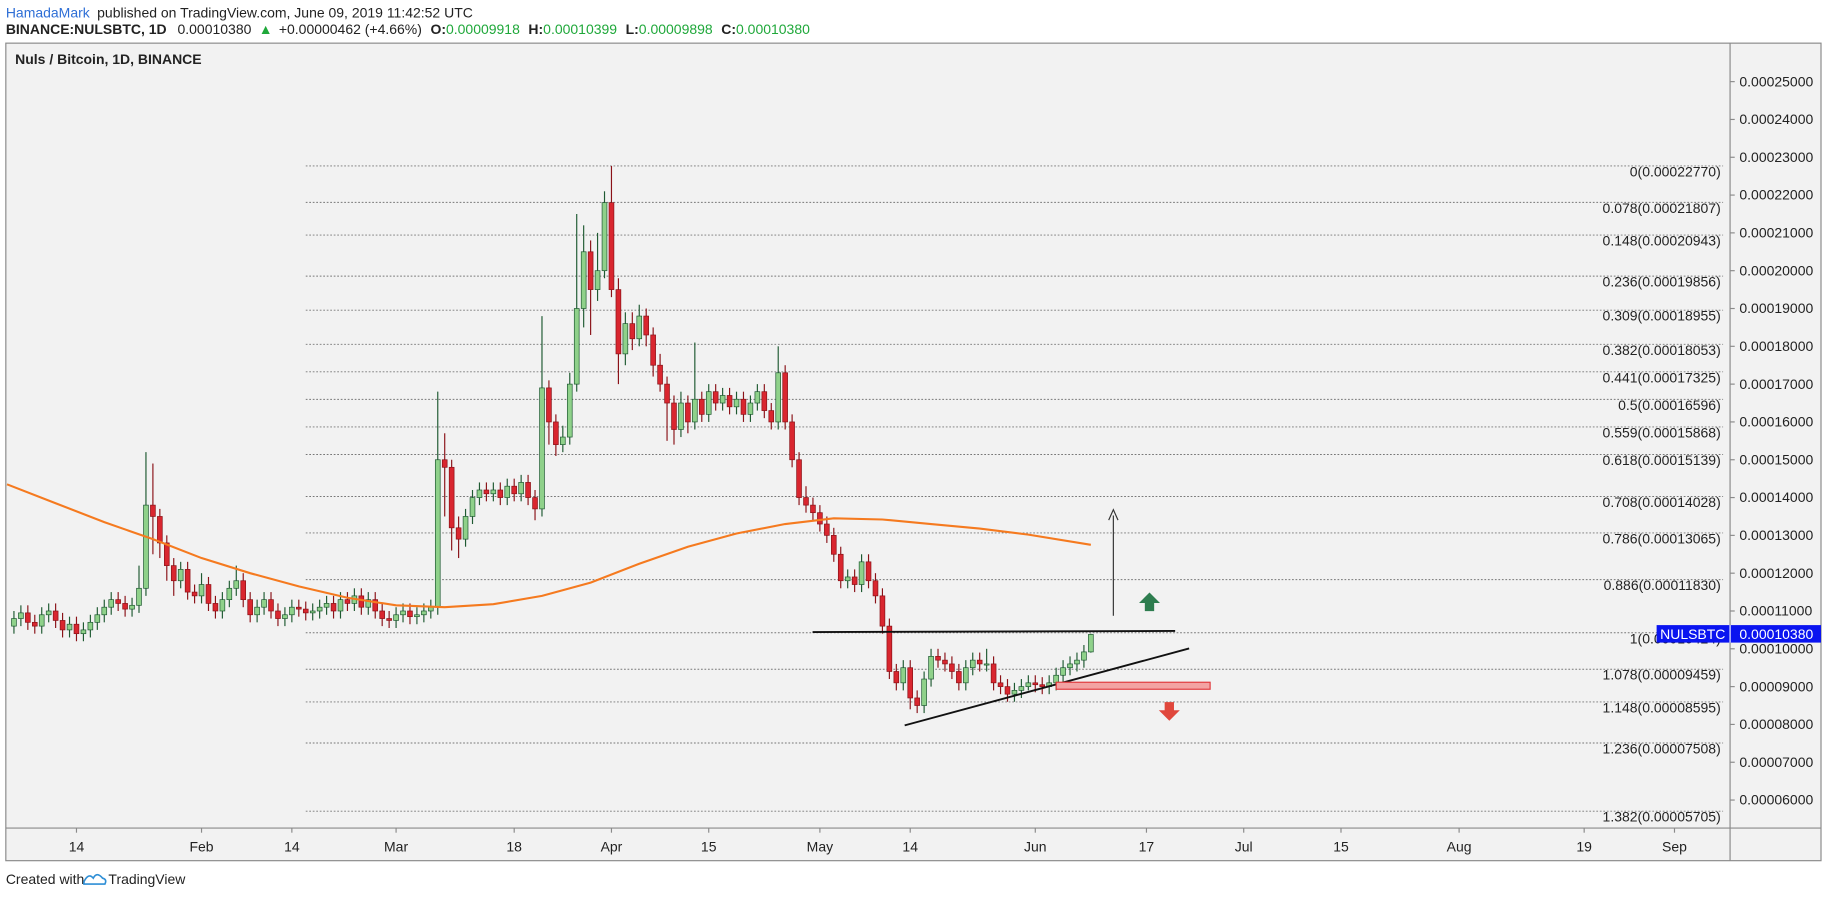 The image size is (1828, 898). What do you see at coordinates (266, 29) in the screenshot?
I see `up-arrow: ▲` at bounding box center [266, 29].